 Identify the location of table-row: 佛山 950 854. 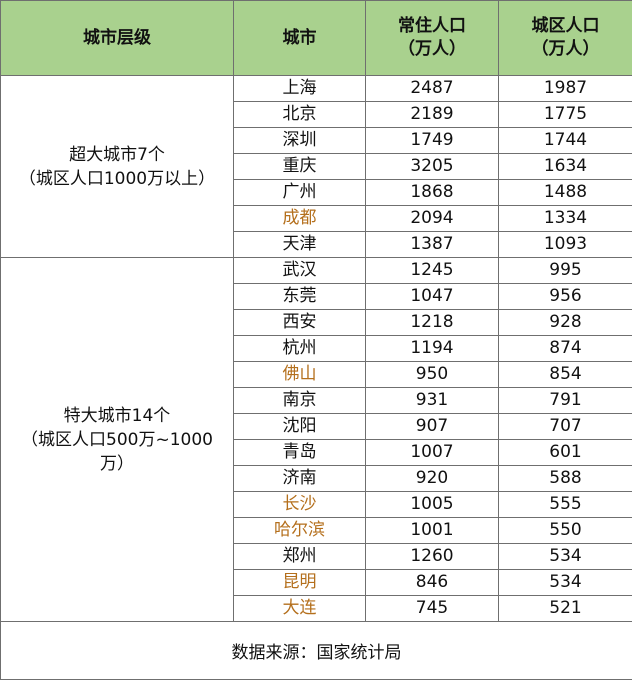
(316, 374).